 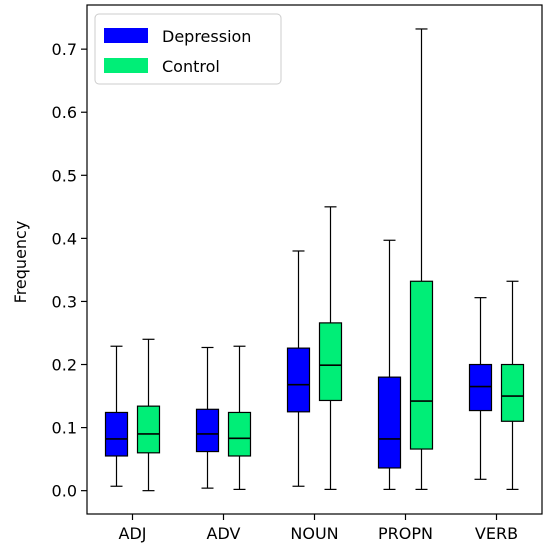 What do you see at coordinates (206, 36) in the screenshot?
I see `legend-label-depression: Depression` at bounding box center [206, 36].